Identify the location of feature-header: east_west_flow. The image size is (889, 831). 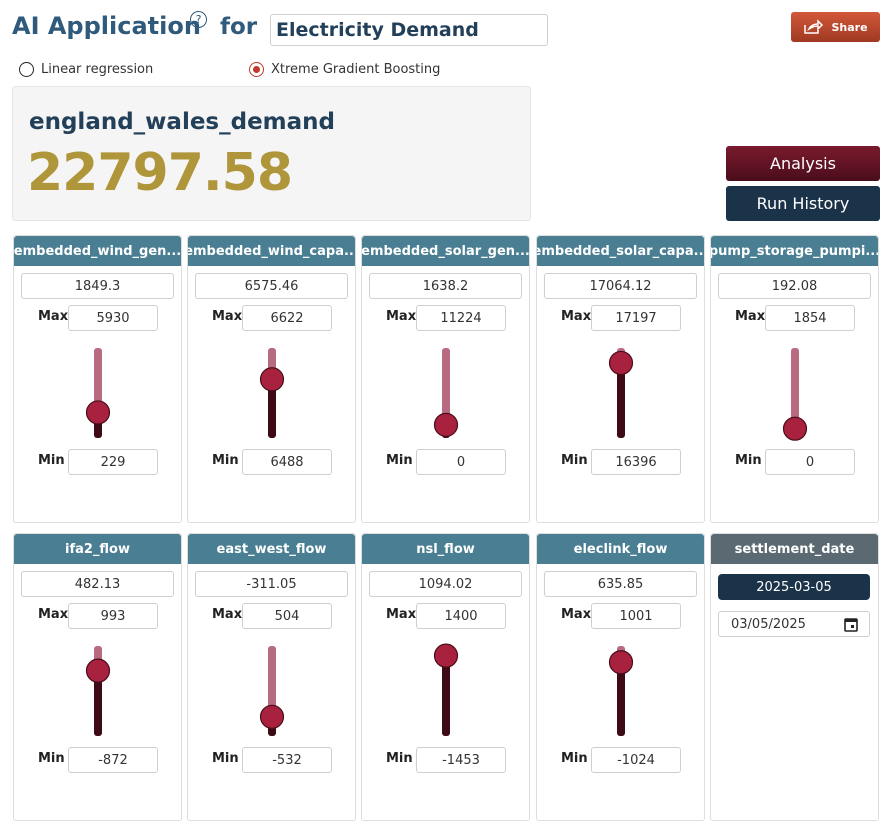
(271, 549).